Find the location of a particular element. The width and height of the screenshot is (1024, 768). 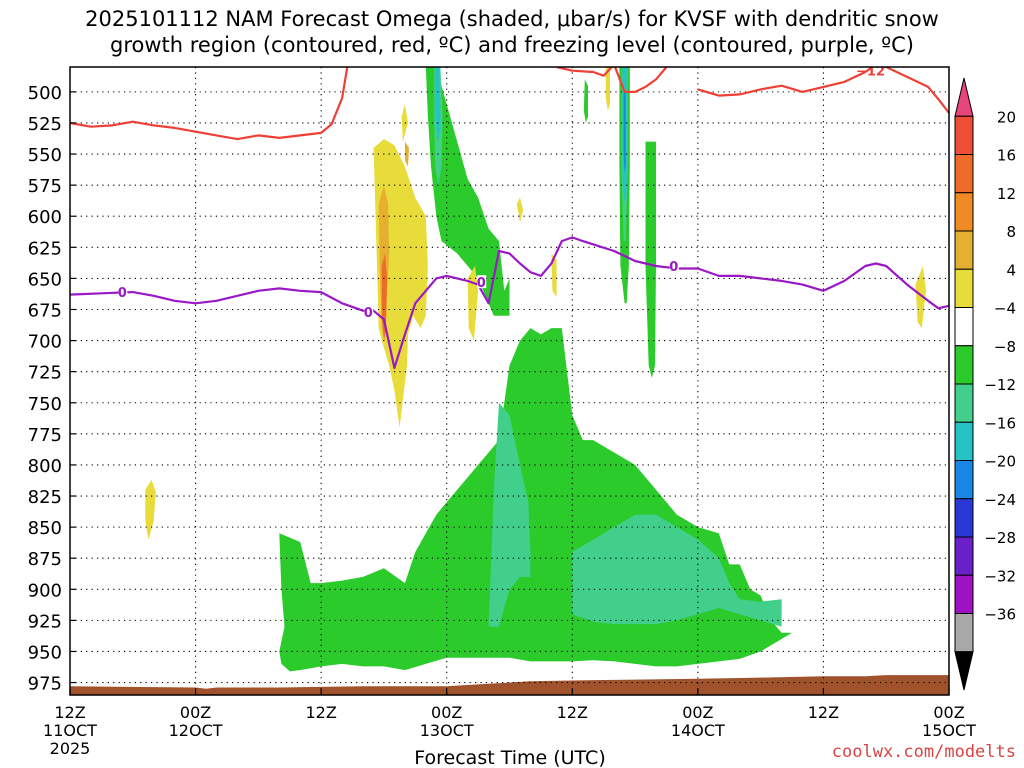

colorbar-label-12: −32 is located at coordinates (1000, 576).